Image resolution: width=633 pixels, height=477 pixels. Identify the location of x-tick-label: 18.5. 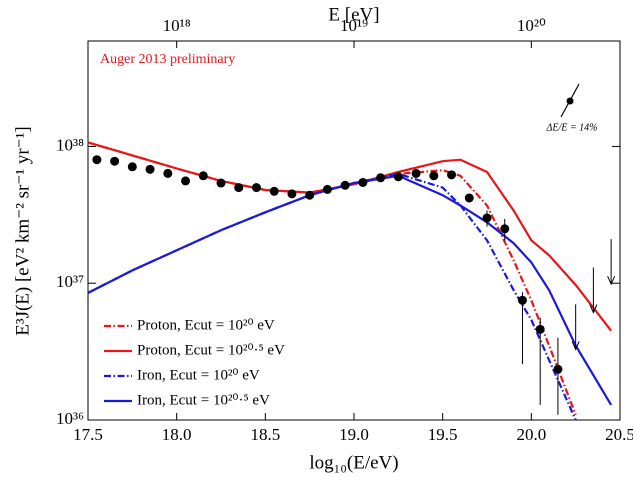
(265, 434).